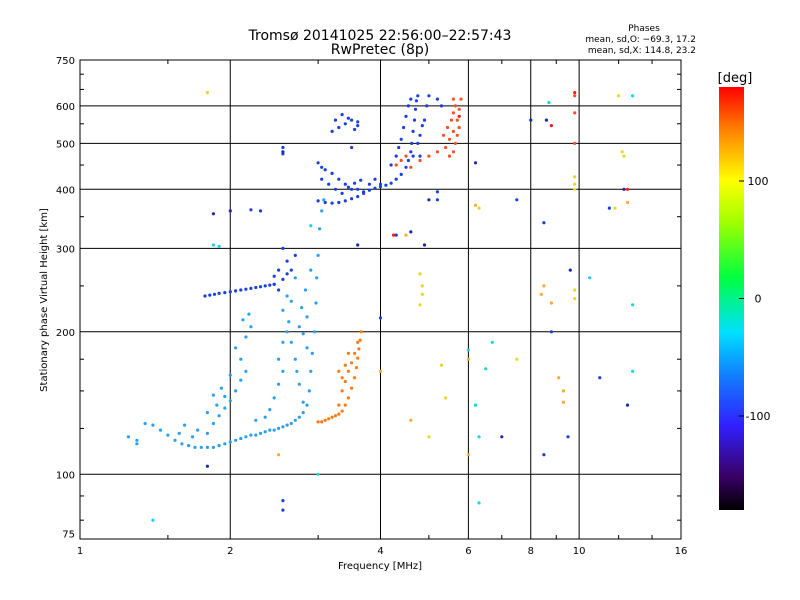  Describe the element at coordinates (65, 333) in the screenshot. I see `y-tick-label: 200` at that location.